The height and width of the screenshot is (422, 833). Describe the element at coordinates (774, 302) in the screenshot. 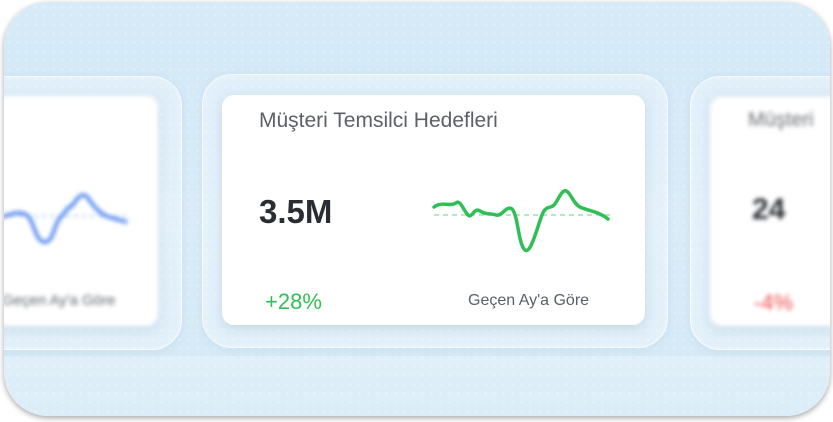

I see `right-kpi-change: -4%` at that location.